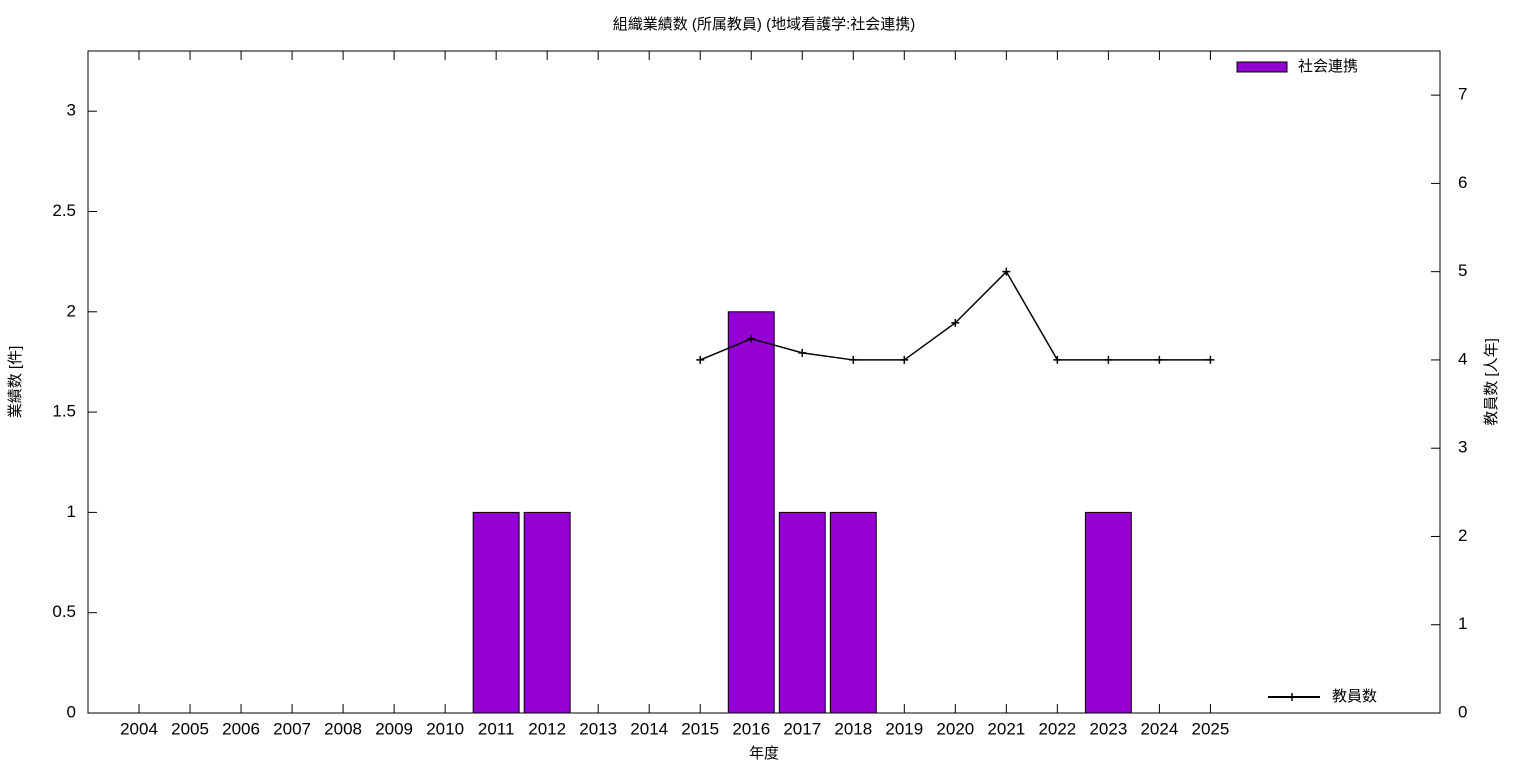 The image size is (1536, 768). Describe the element at coordinates (1328, 66) in the screenshot. I see `legend-label: 社会連携` at that location.